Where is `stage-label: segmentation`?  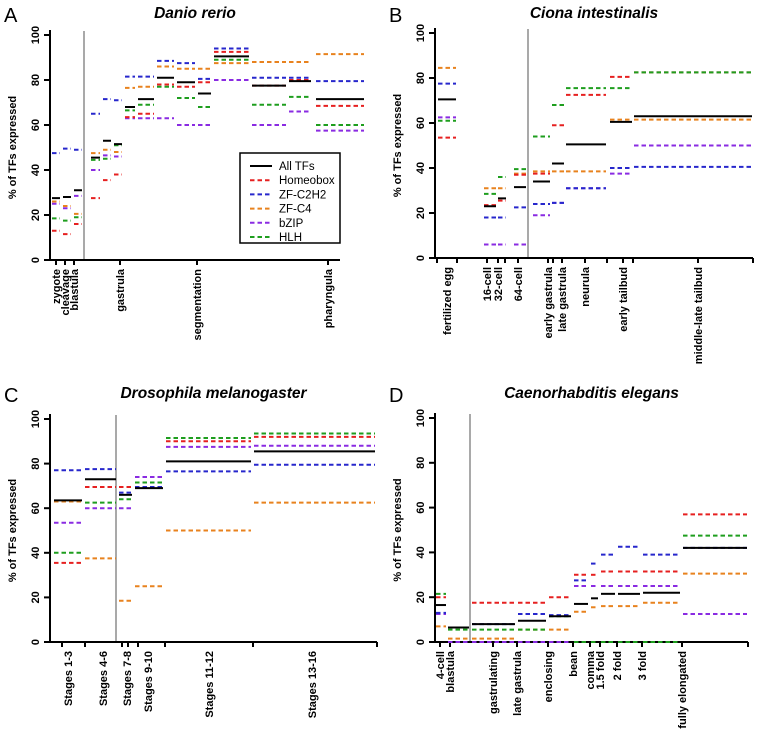 stage-label: segmentation is located at coordinates (198, 305).